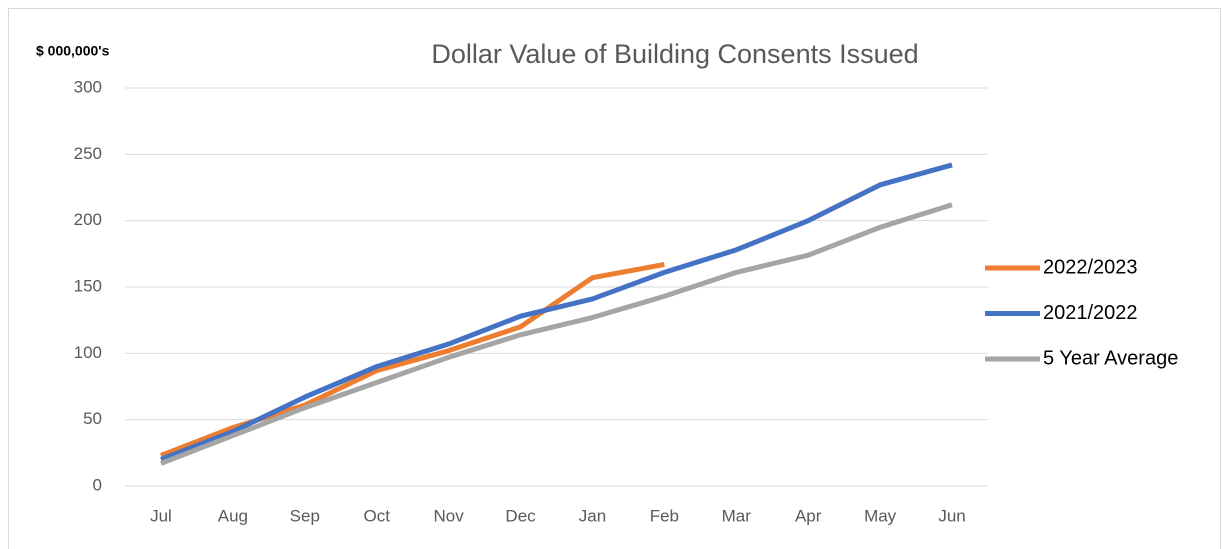 This screenshot has height=549, width=1222. What do you see at coordinates (1090, 313) in the screenshot?
I see `legend-label: 2021/2022` at bounding box center [1090, 313].